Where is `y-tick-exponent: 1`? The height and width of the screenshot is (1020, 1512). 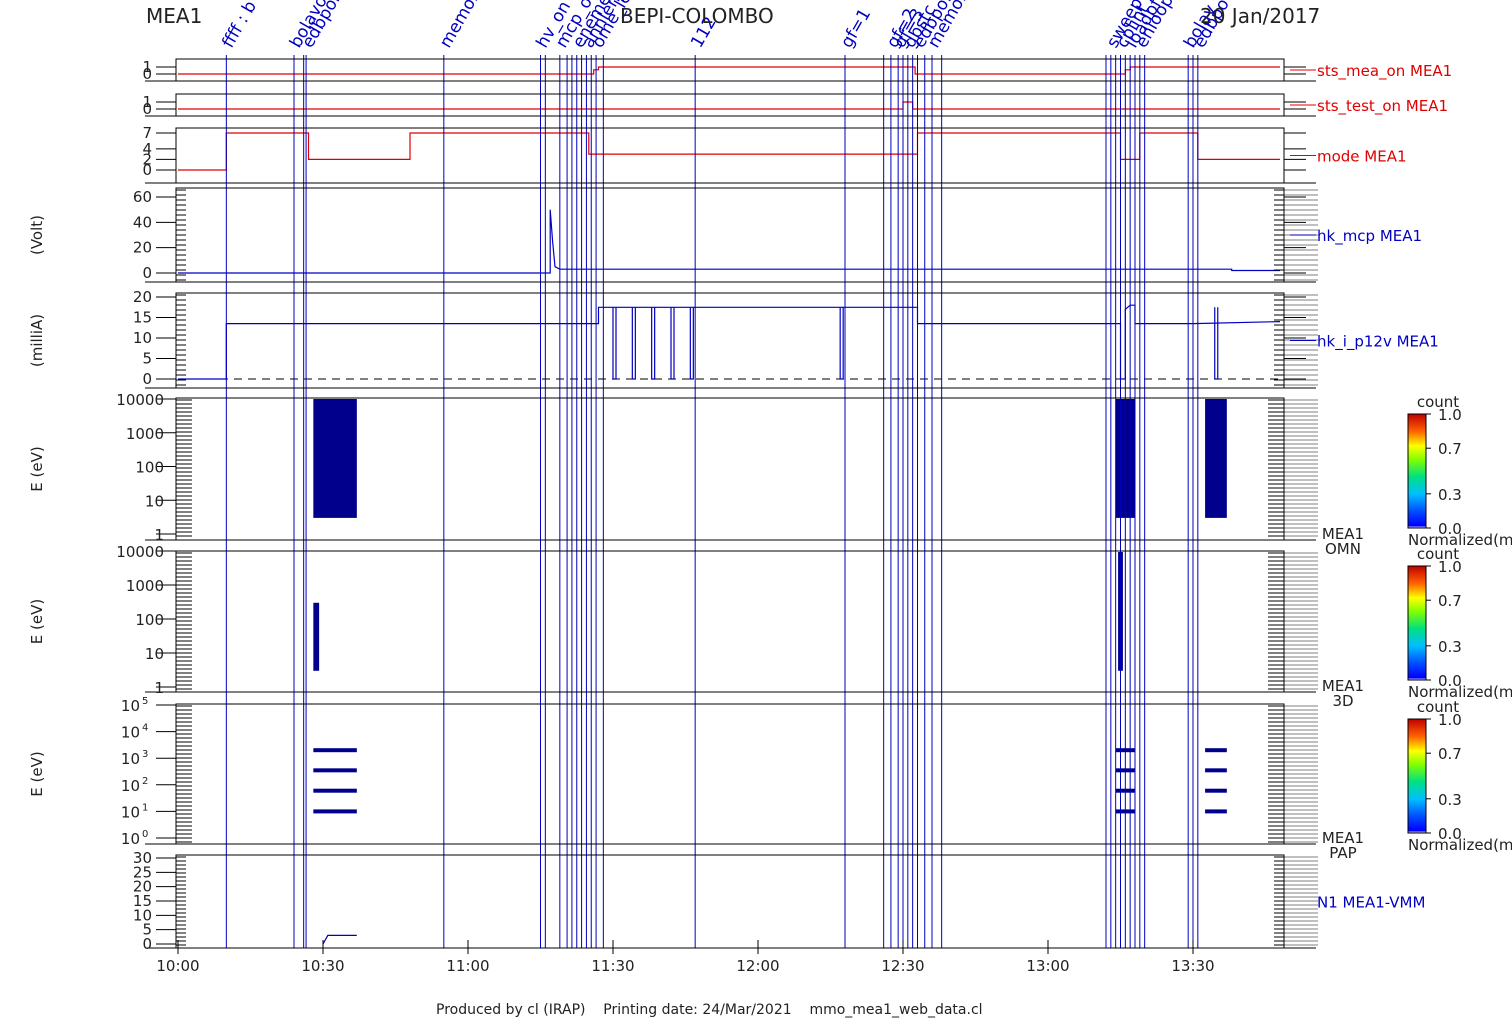
y-tick-exponent: 1 is located at coordinates (145, 807).